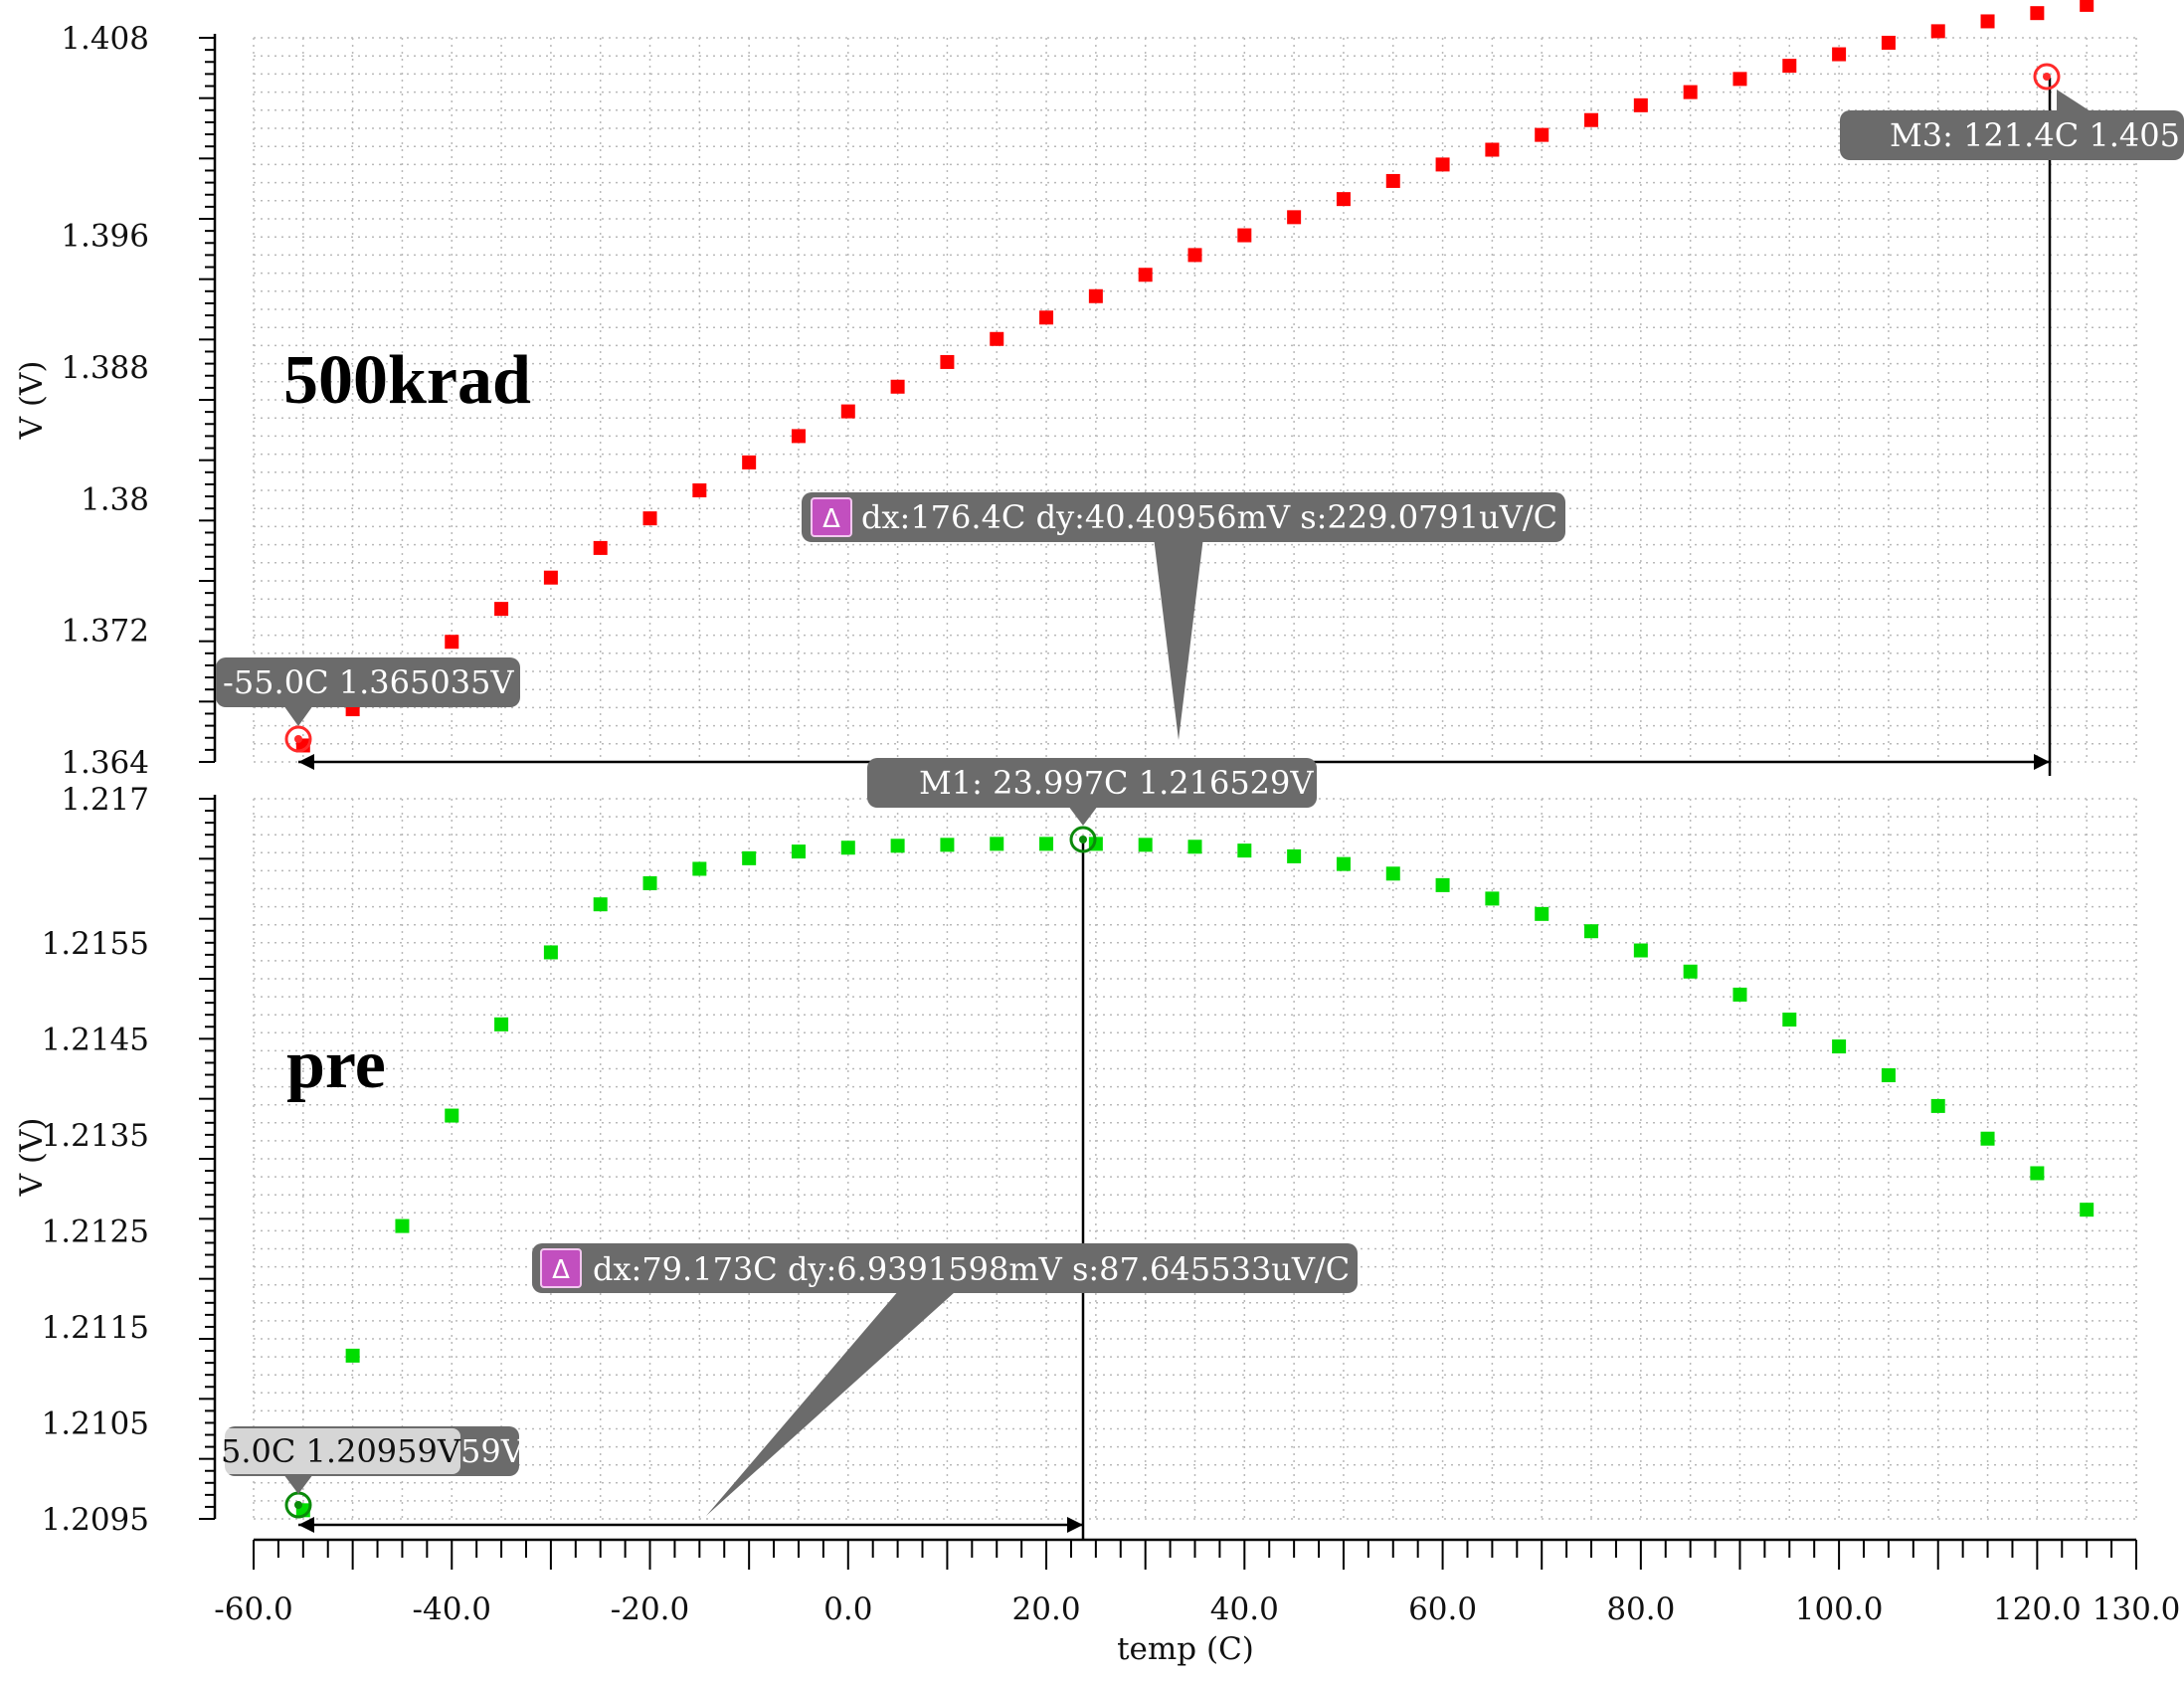 This screenshot has width=2184, height=1682. I want to click on x-tick-label: 20.0, so click(1046, 1609).